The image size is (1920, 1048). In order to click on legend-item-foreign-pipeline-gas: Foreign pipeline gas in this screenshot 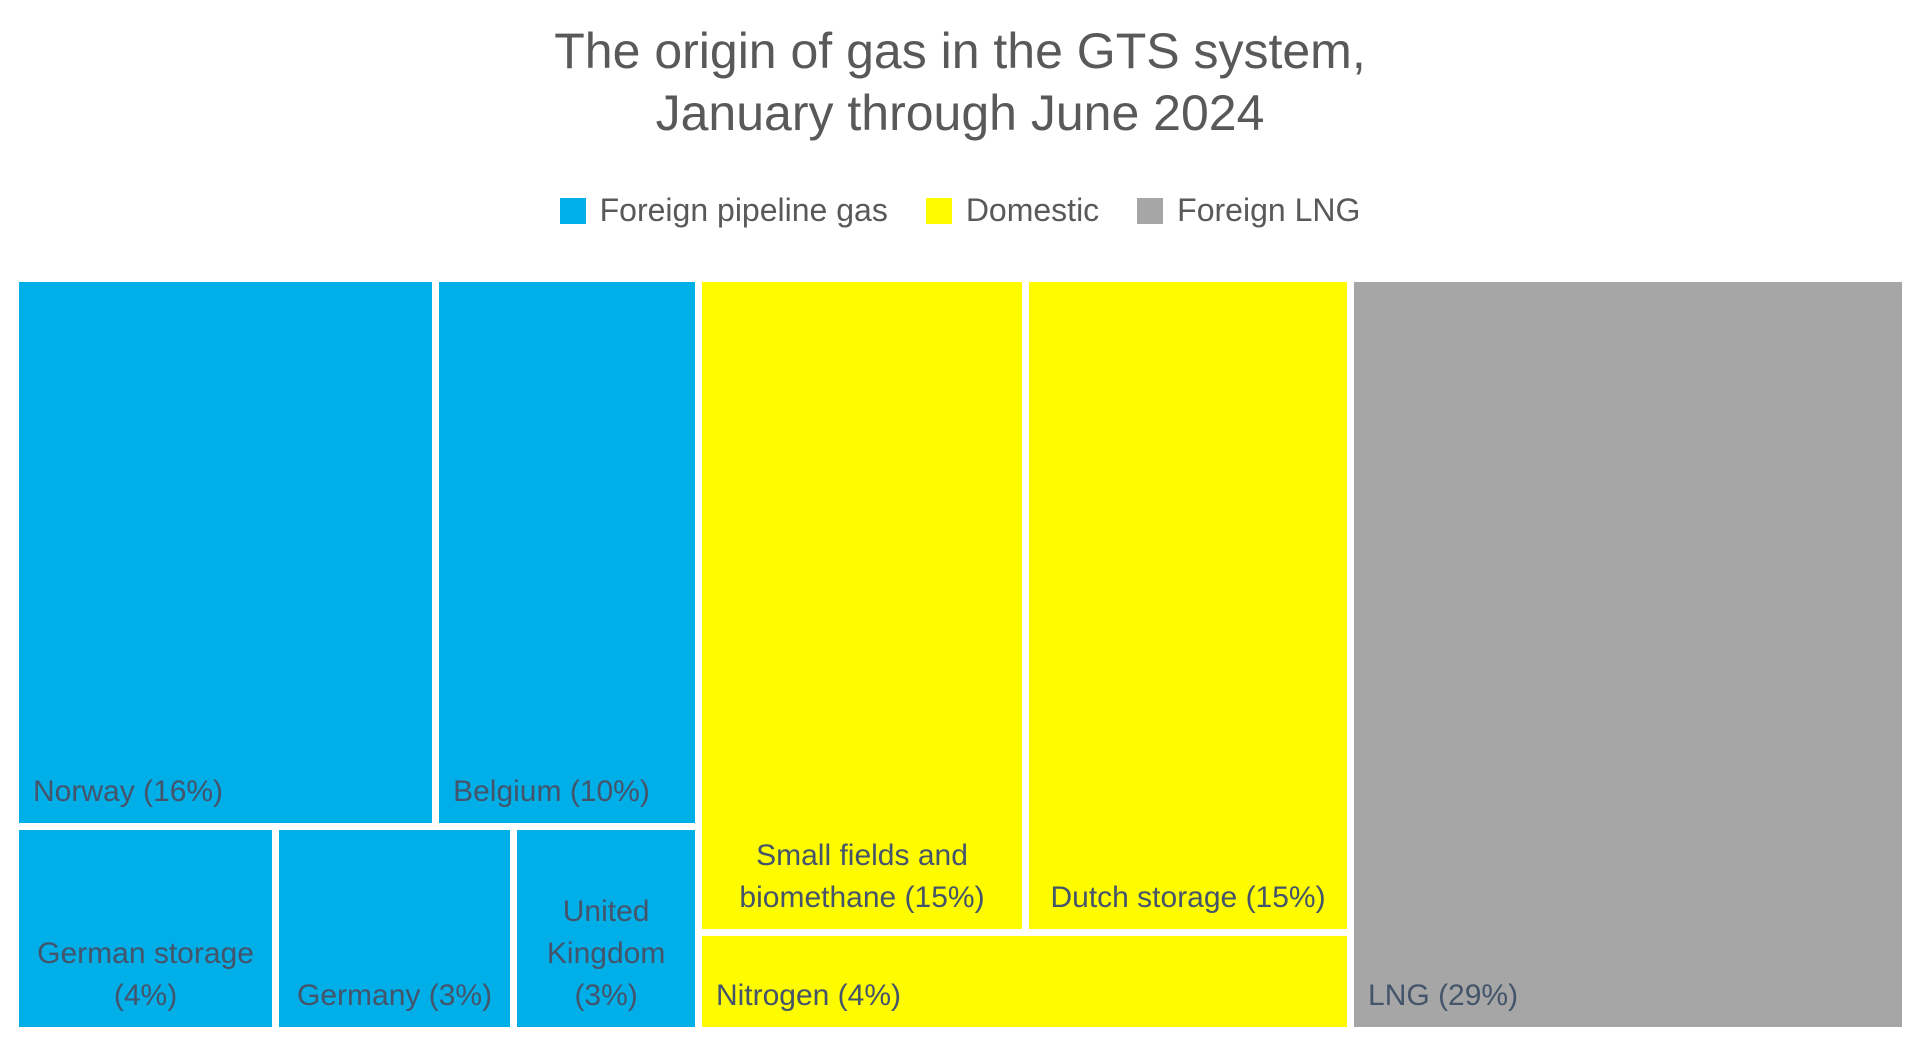, I will do `click(723, 210)`.